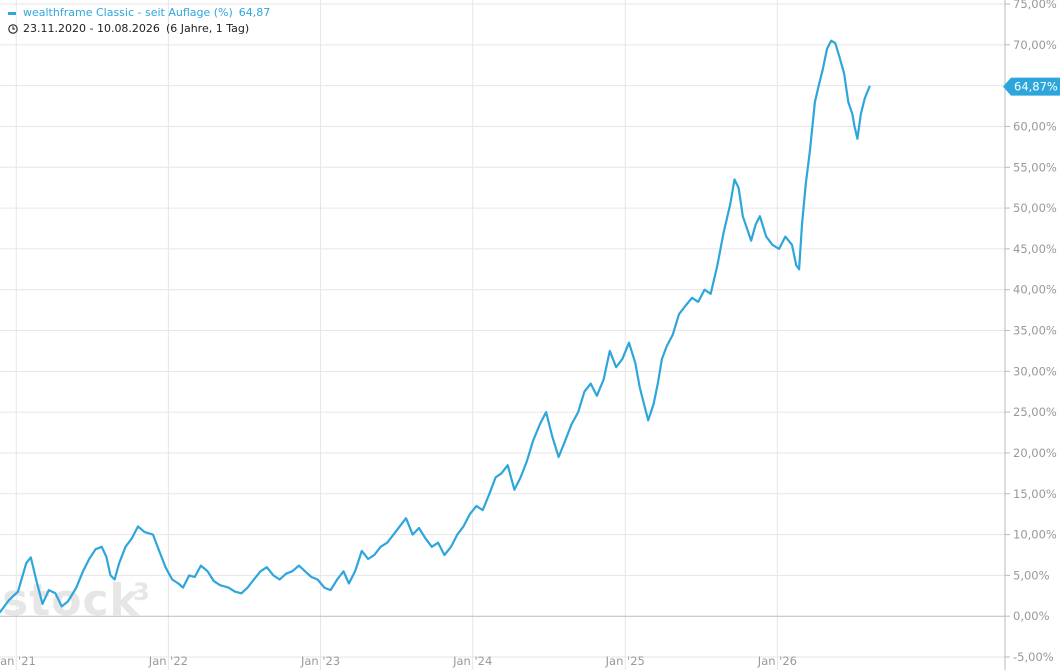 This screenshot has height=670, width=1060. What do you see at coordinates (168, 661) in the screenshot?
I see `x-tick-label: Jan '22` at bounding box center [168, 661].